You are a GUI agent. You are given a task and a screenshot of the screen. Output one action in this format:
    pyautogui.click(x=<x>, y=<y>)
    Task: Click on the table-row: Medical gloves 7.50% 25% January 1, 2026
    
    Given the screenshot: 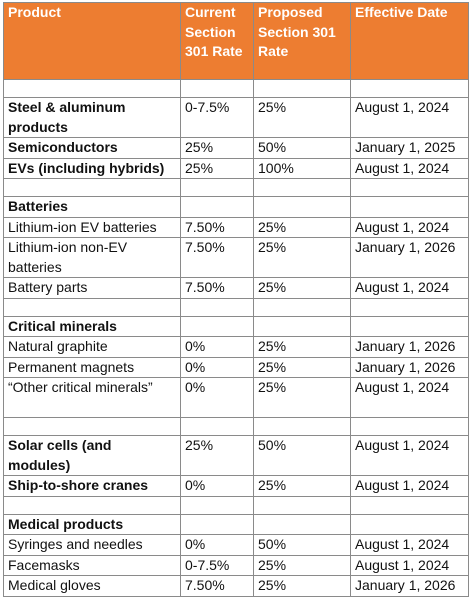 What is the action you would take?
    pyautogui.click(x=236, y=586)
    